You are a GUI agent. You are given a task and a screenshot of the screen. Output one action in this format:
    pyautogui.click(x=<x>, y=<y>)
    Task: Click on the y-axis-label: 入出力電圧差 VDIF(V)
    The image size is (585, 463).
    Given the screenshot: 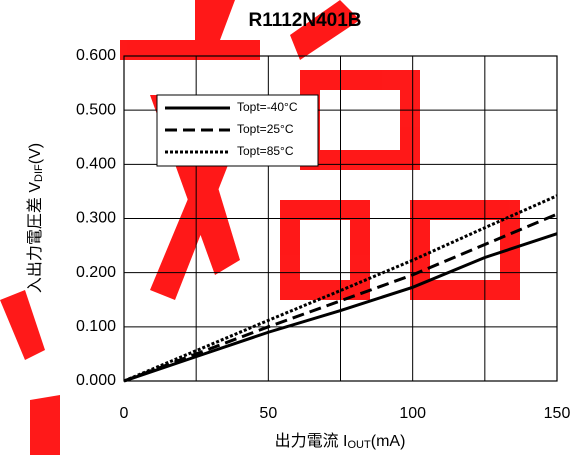 What is the action you would take?
    pyautogui.click(x=35, y=218)
    